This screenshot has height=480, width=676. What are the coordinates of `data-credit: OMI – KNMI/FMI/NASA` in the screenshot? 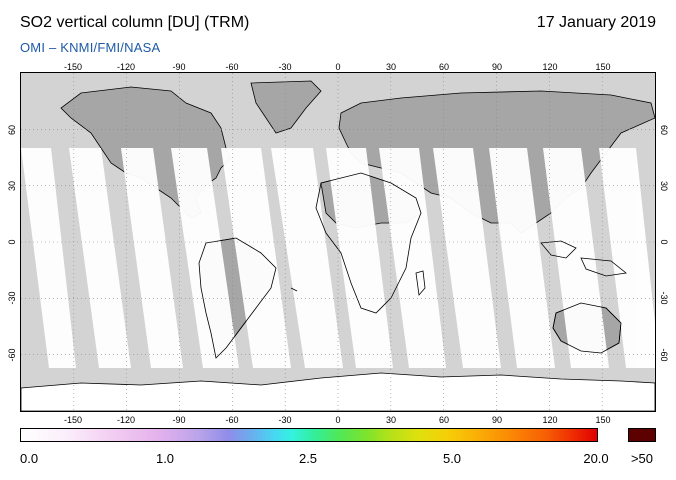 It's located at (90, 47).